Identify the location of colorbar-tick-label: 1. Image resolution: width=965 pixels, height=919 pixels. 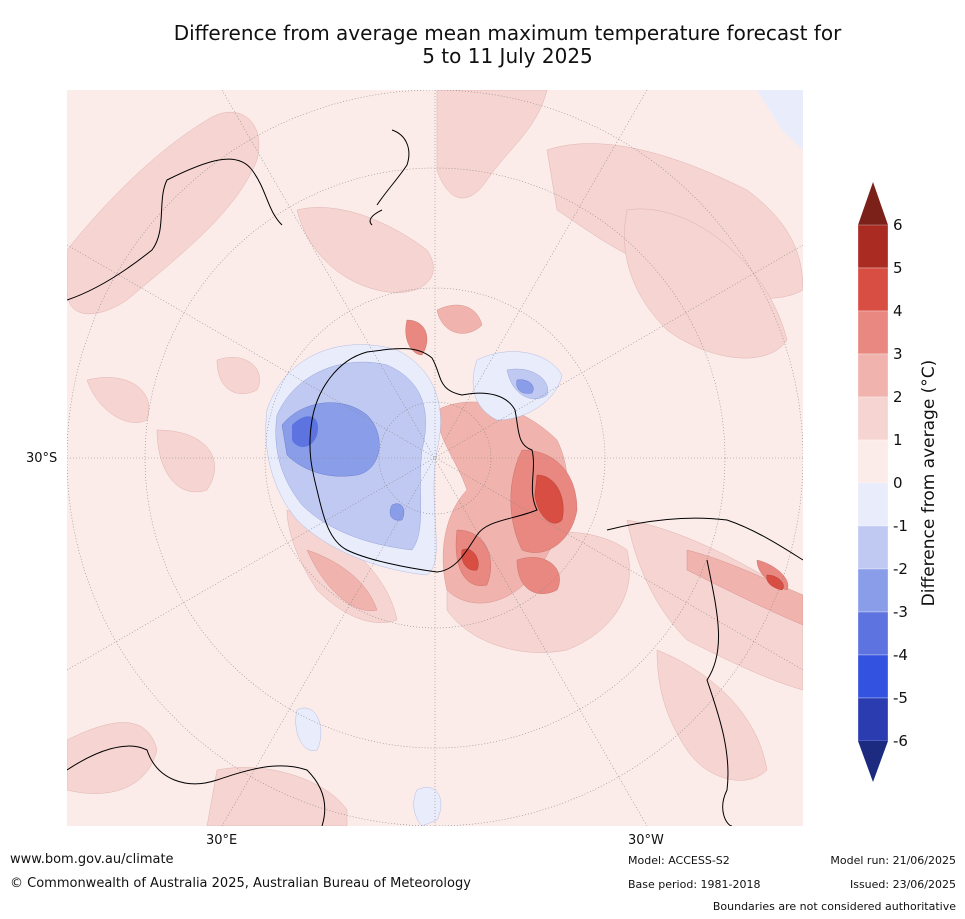
(898, 440).